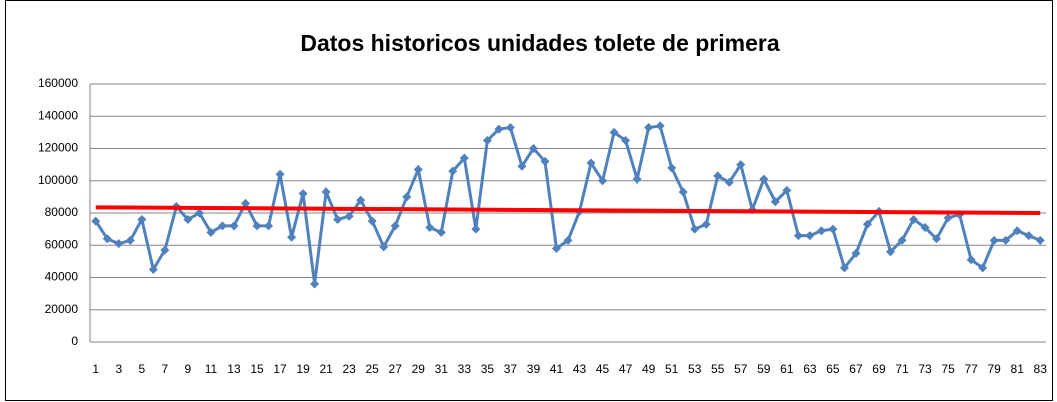  I want to click on x-tick-label: 27, so click(396, 369).